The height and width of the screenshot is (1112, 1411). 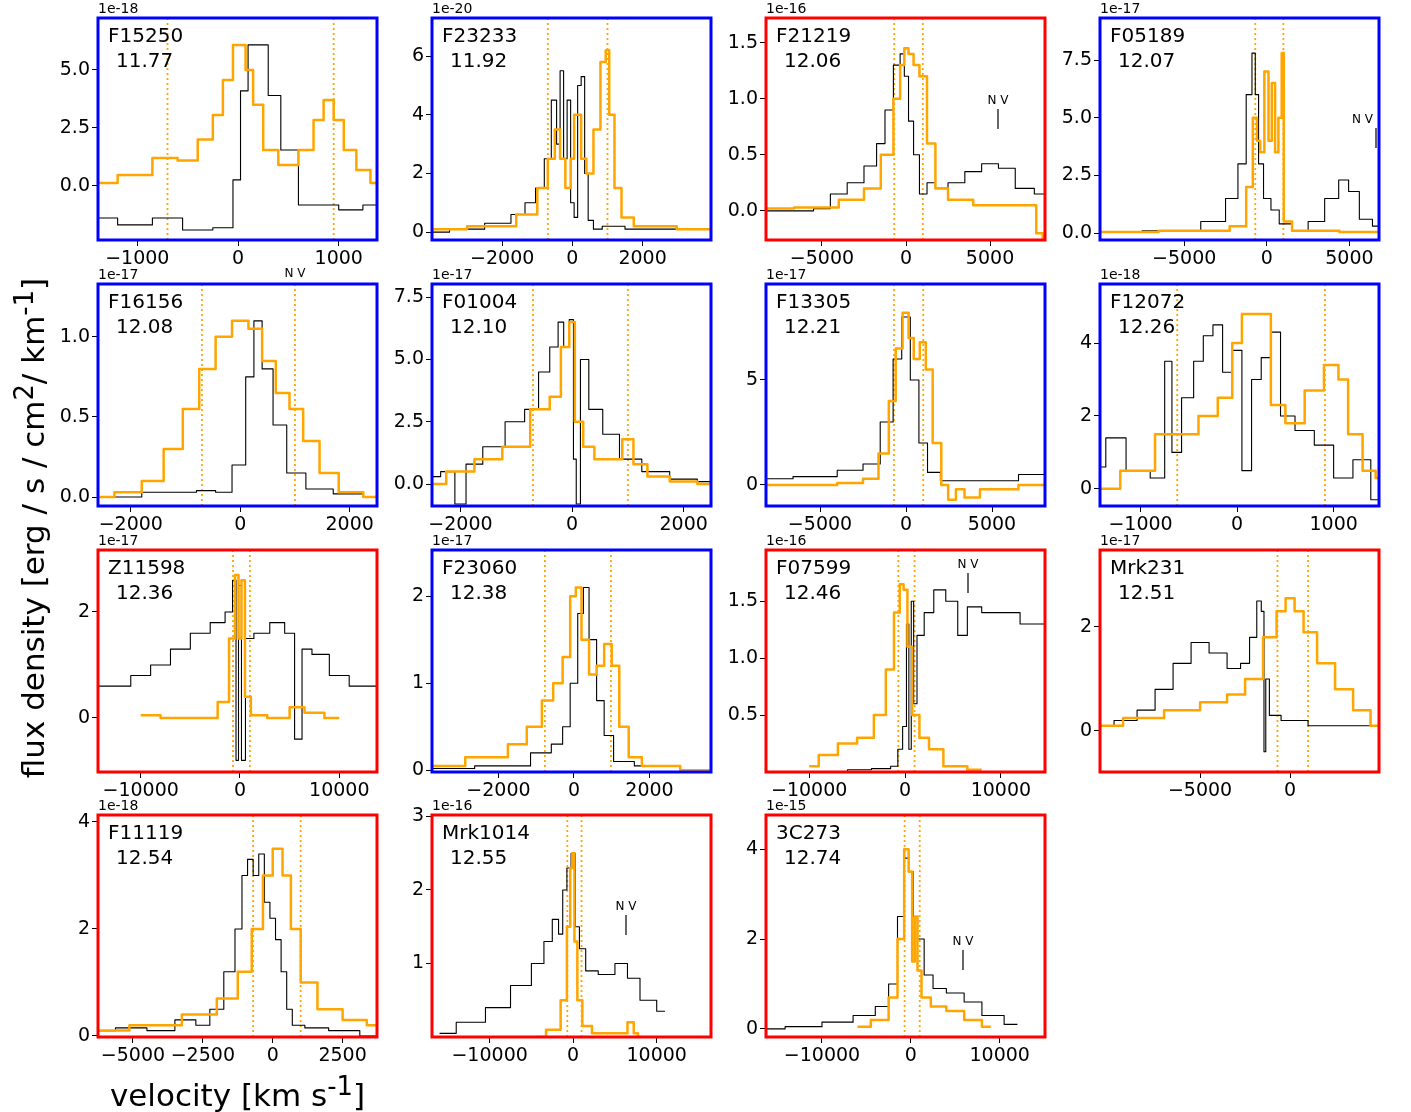 What do you see at coordinates (342, 1054) in the screenshot?
I see `x-tick-label: 2500` at bounding box center [342, 1054].